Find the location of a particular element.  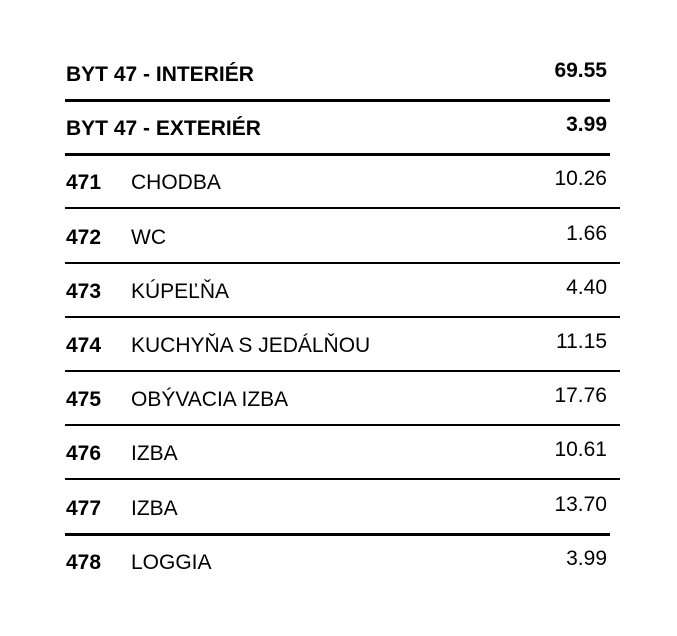

summary-area: 3.99 is located at coordinates (586, 125).